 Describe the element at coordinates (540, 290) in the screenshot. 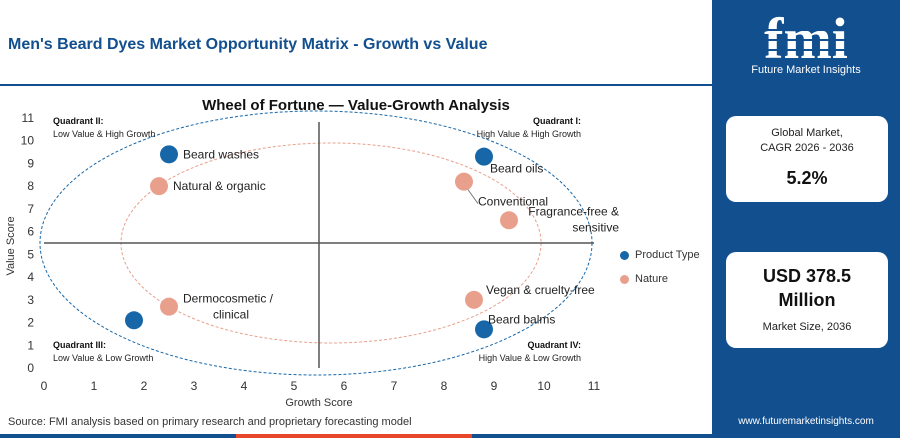

I see `data-label: Vegan & cruelty-free` at that location.